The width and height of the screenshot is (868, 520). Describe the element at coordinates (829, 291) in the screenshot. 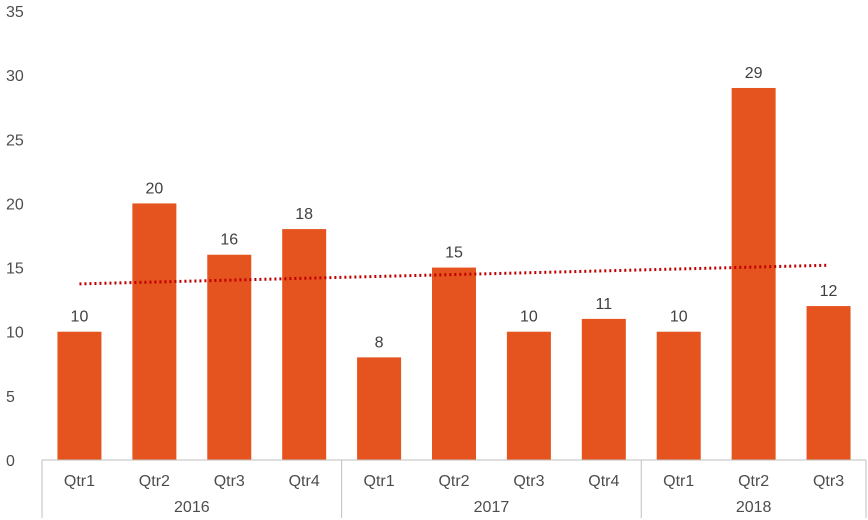

I see `data-label: 12` at that location.